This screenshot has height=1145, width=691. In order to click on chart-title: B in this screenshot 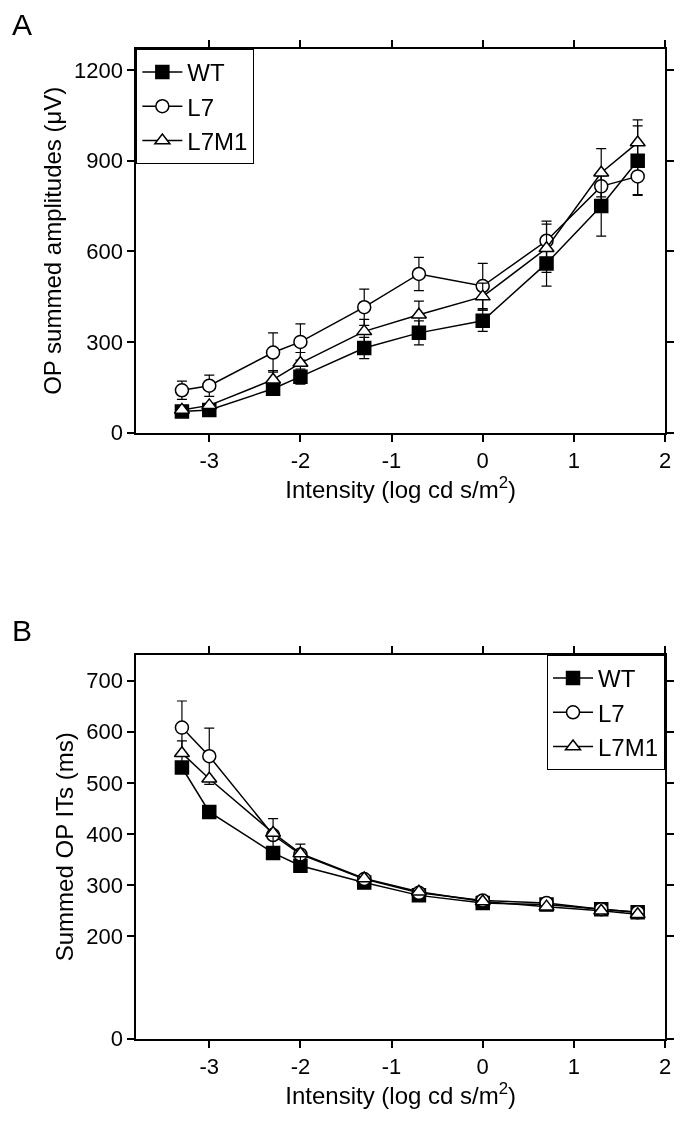, I will do `click(22, 630)`.